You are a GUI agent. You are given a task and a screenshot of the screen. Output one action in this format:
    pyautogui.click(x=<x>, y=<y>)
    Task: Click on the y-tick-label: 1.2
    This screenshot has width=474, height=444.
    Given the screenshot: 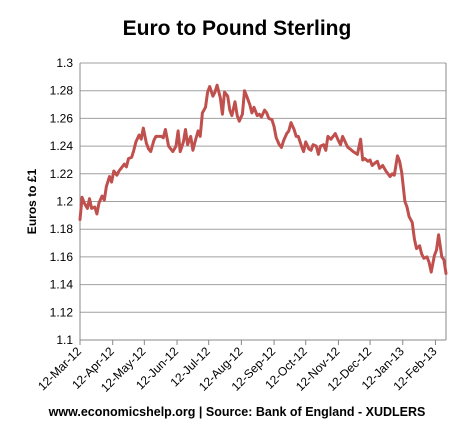 What is the action you would take?
    pyautogui.click(x=64, y=202)
    